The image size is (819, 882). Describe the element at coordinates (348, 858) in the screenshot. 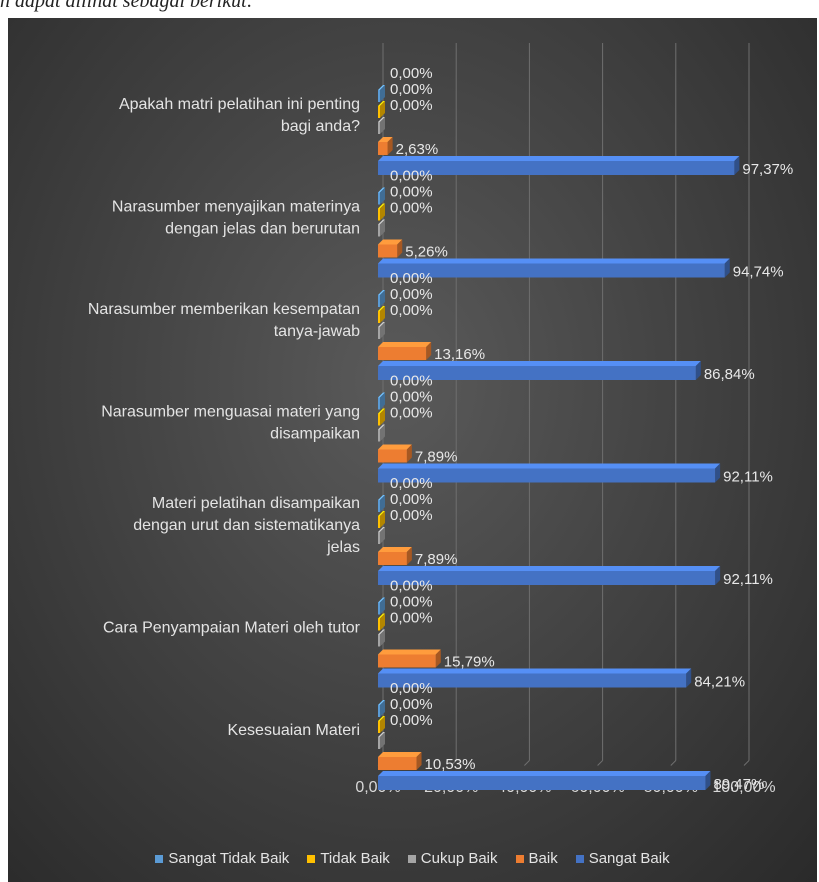

I see `legend-item: Tidak Baik` at that location.